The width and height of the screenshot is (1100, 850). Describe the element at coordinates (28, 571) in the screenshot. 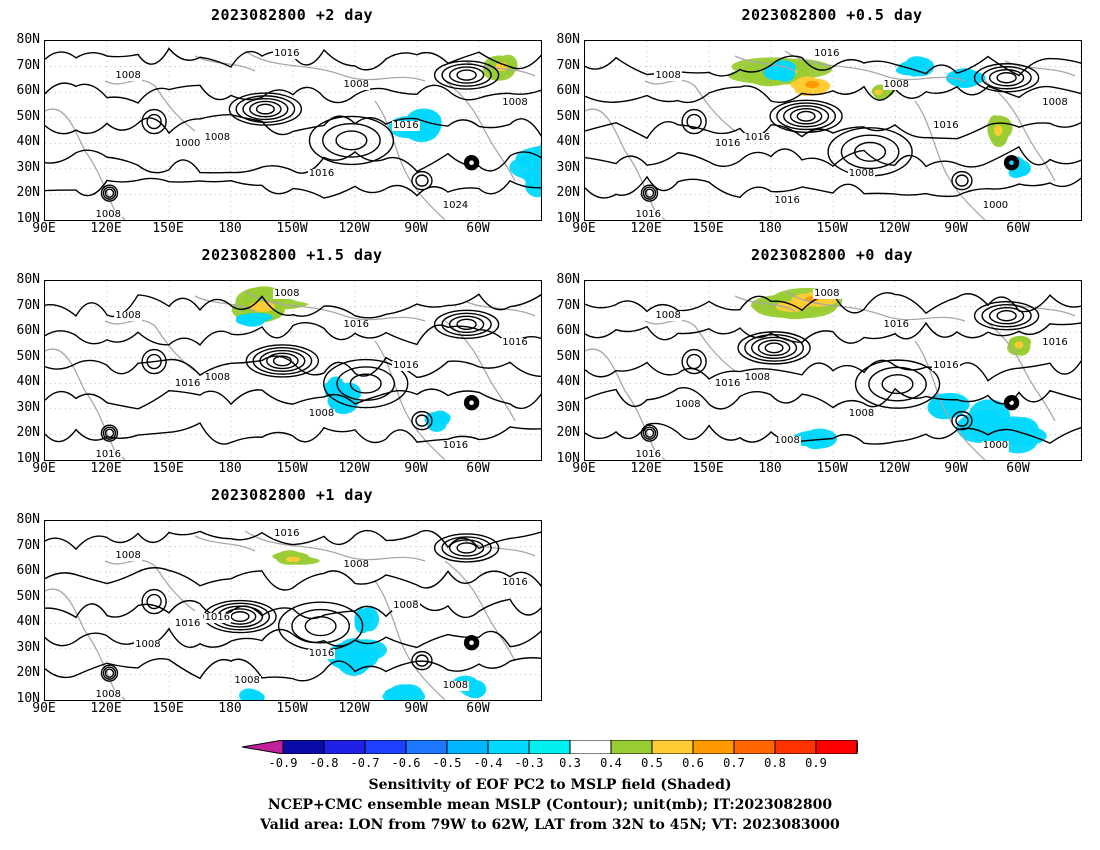

I see `lat-tick-label: 60N` at that location.